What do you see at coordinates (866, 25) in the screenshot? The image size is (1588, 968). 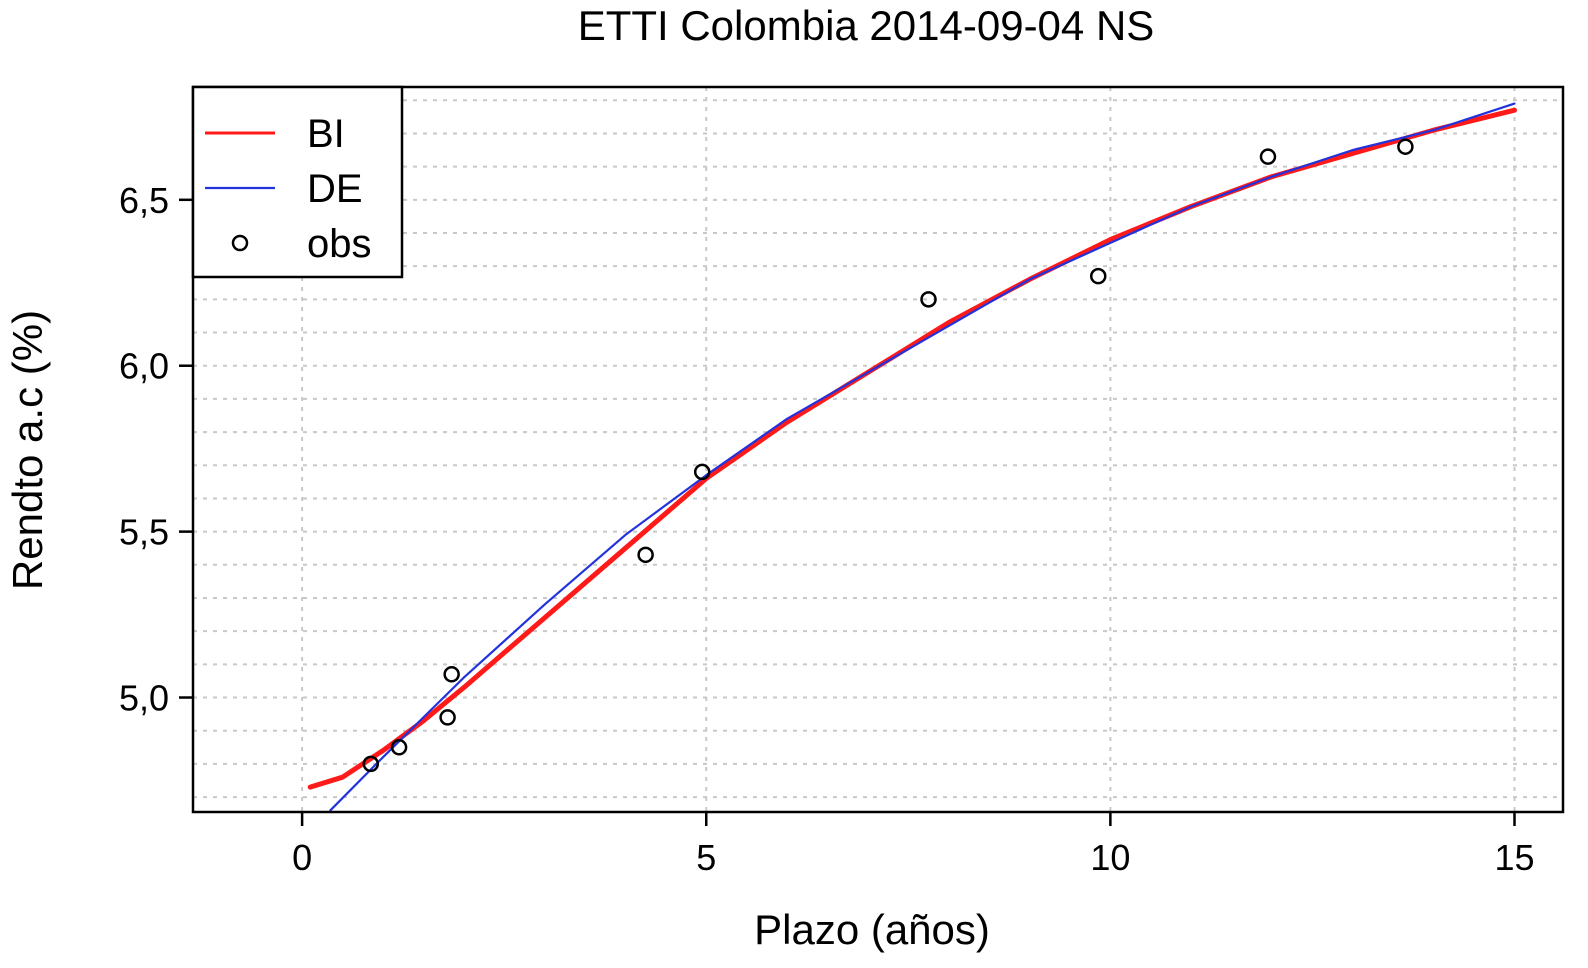 I see `chart-title: ETTI Colombia 2014-09-04 NS` at bounding box center [866, 25].